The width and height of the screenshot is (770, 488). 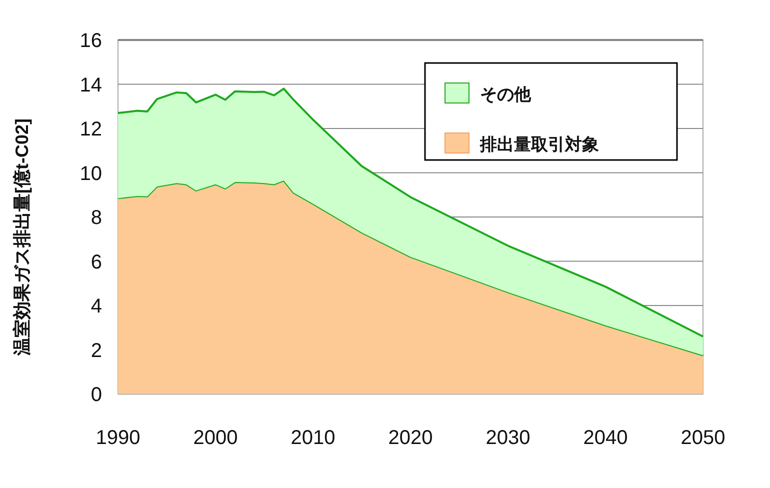 What do you see at coordinates (96, 262) in the screenshot?
I see `y-tick-label: 6` at bounding box center [96, 262].